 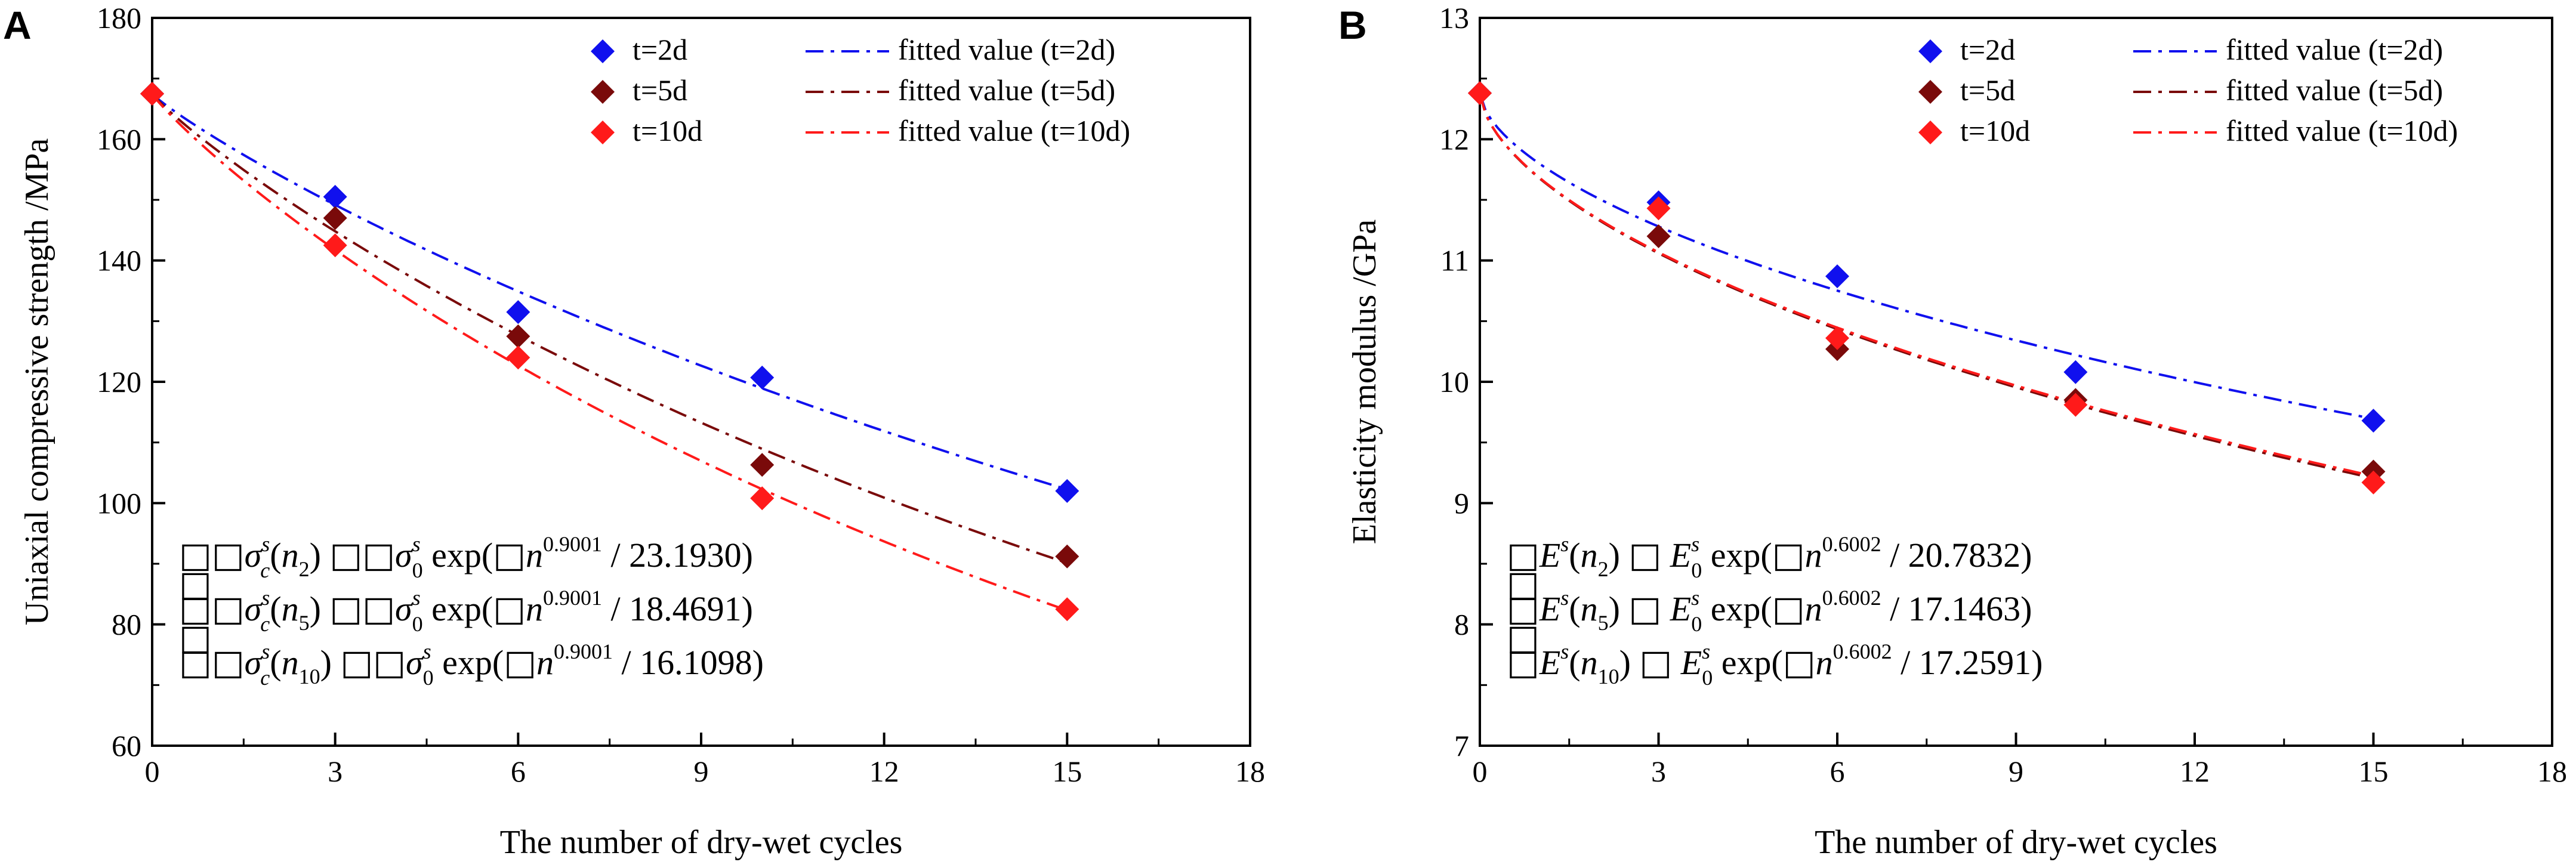 What do you see at coordinates (1707, 678) in the screenshot?
I see `equation-sub: 0` at bounding box center [1707, 678].